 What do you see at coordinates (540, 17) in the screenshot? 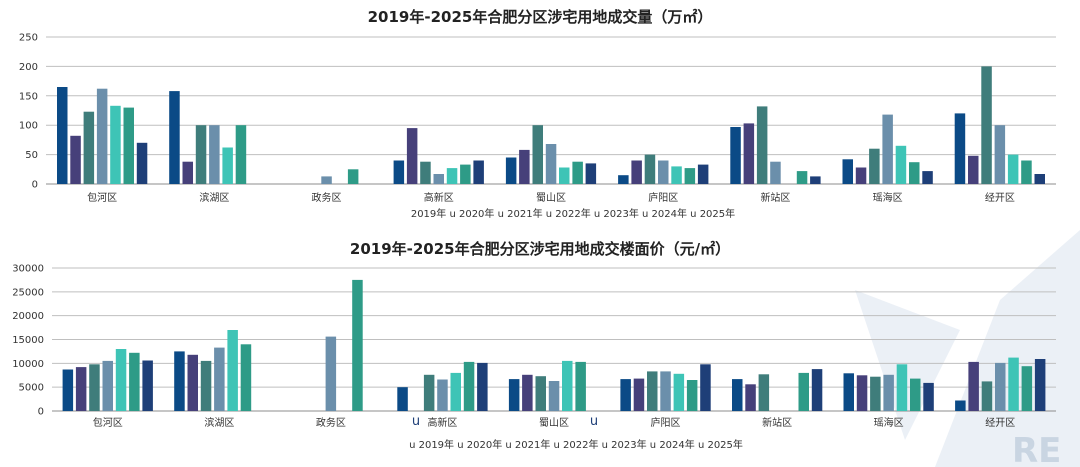
I see `chart-title: 2019年-2025年合肥分区涉宅用地成交量（万㎡）` at bounding box center [540, 17].